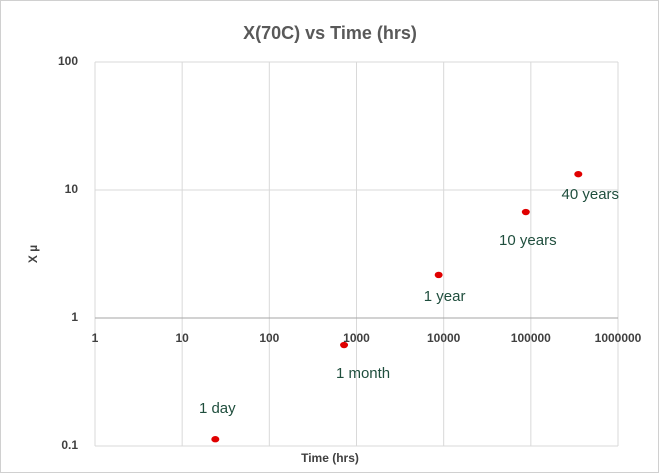  What do you see at coordinates (330, 458) in the screenshot?
I see `x-axis-label: Time (hrs)` at bounding box center [330, 458].